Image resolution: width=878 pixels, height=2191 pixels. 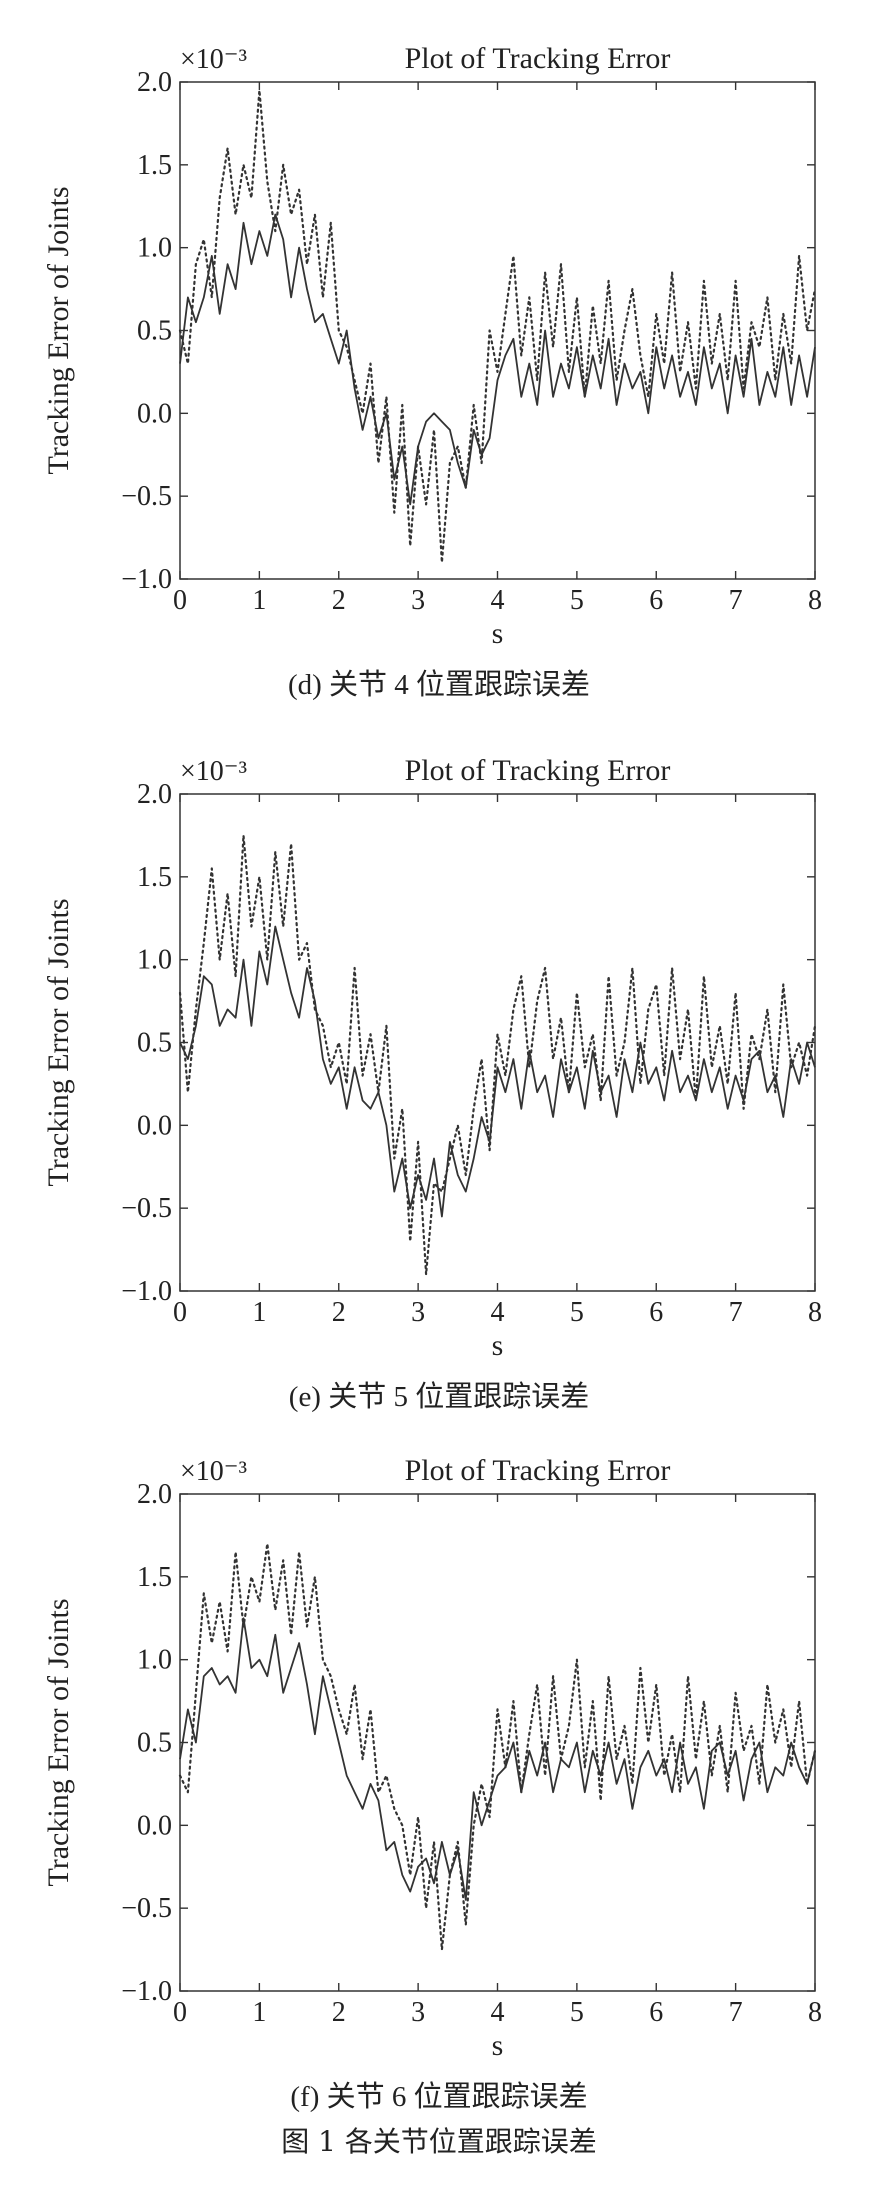 What do you see at coordinates (439, 1396) in the screenshot?
I see `panel-caption: (e) 关节 5 位置跟踪误差` at bounding box center [439, 1396].